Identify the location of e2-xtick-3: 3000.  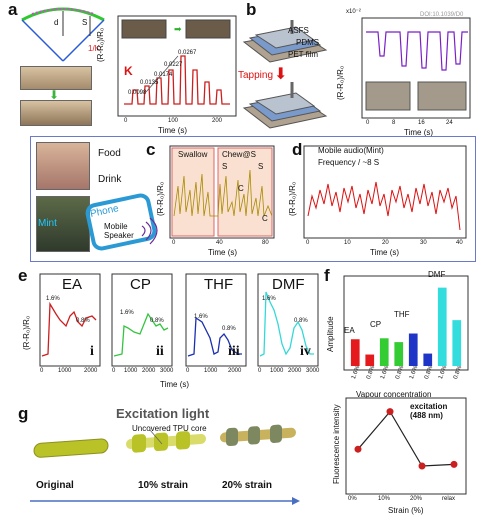
(167, 371).